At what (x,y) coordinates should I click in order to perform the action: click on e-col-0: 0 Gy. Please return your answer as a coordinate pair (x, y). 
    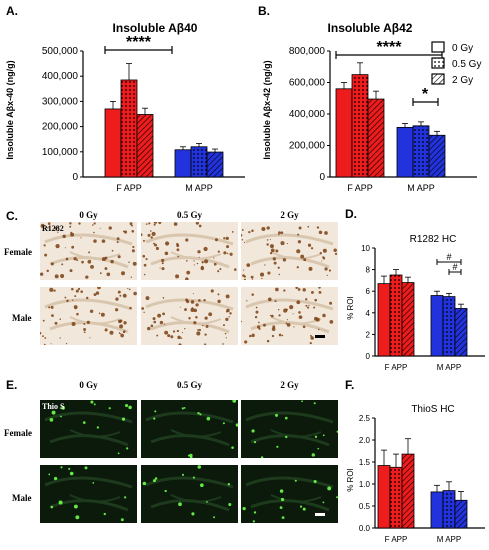
    Looking at the image, I should click on (88, 385).